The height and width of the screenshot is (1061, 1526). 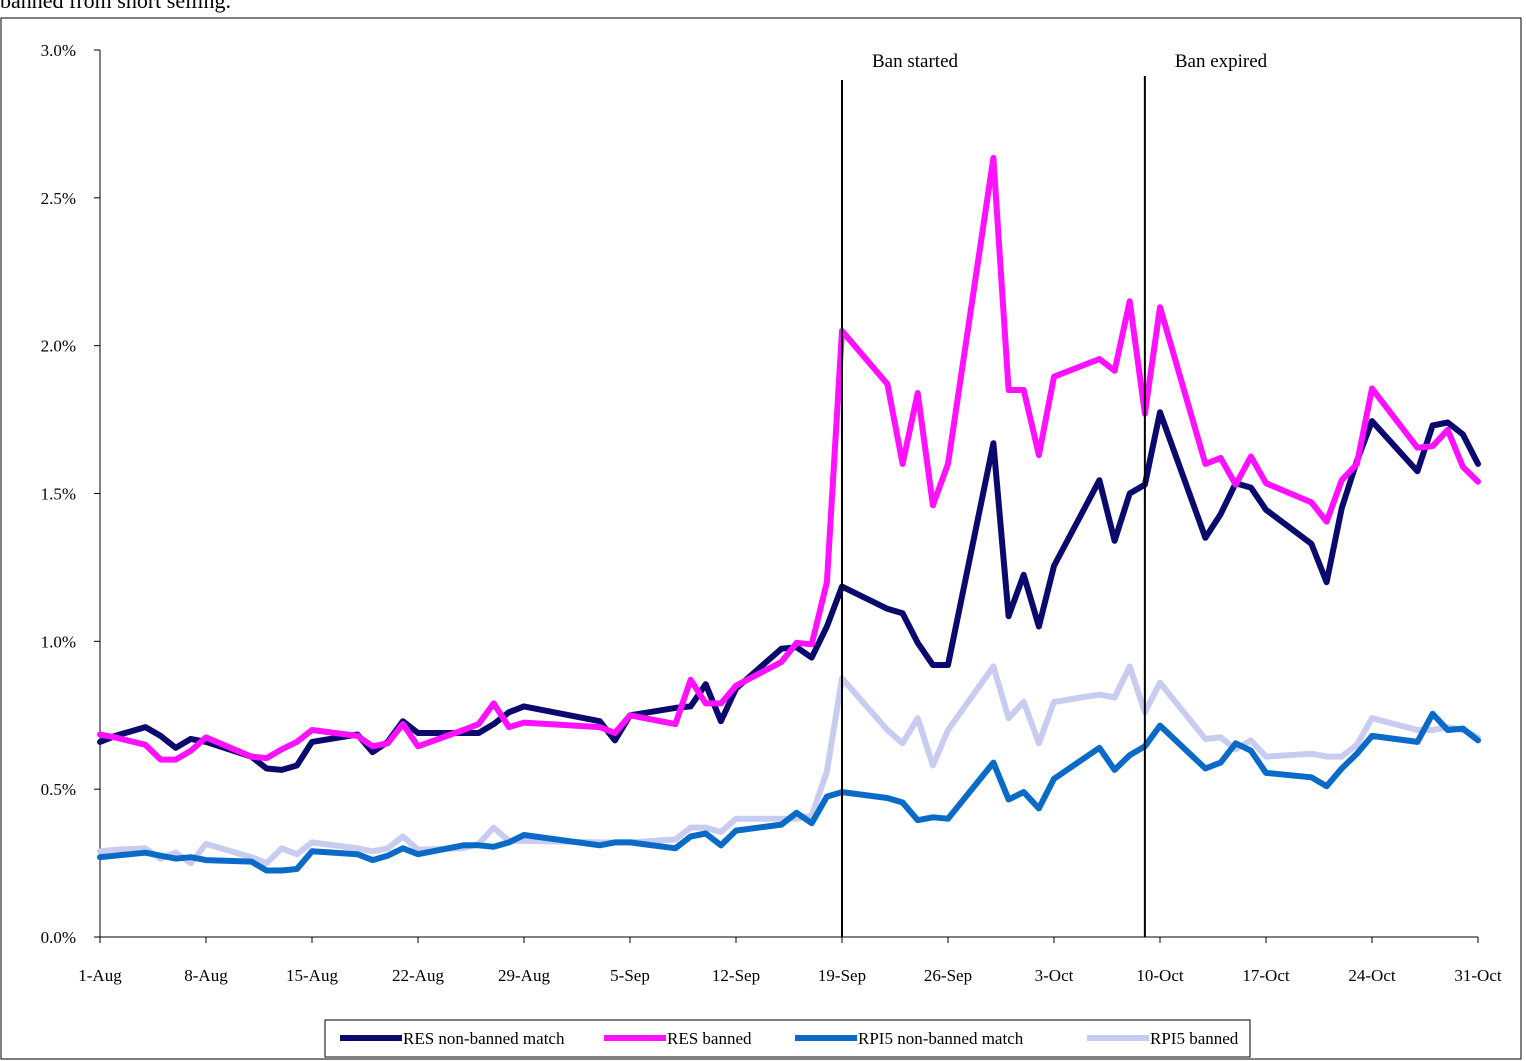 I want to click on y-axis: 0.0% 0.5% 1.0% 1.5% 2.0% 2.5% 3.0%, so click(x=71, y=494).